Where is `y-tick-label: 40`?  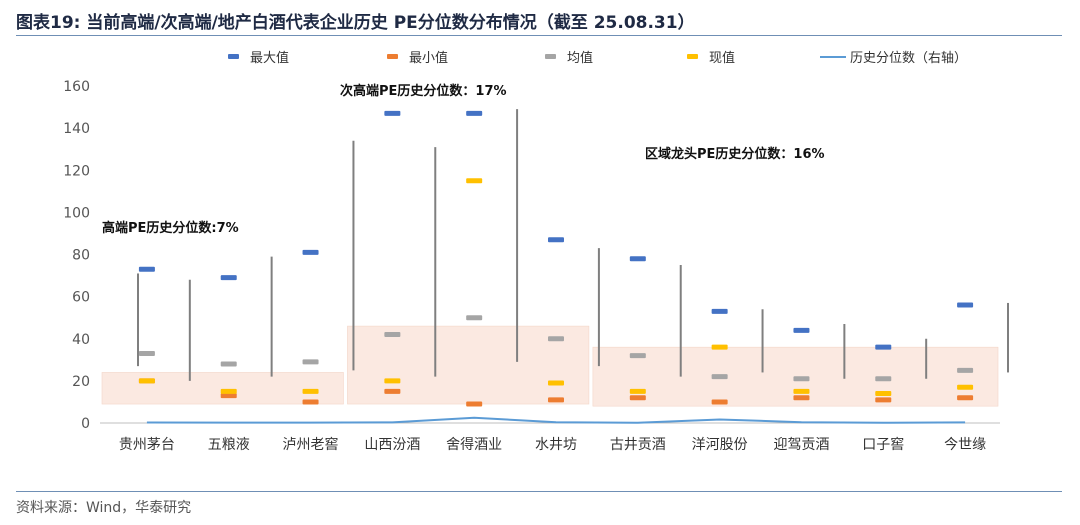 y-tick-label: 40 is located at coordinates (81, 340).